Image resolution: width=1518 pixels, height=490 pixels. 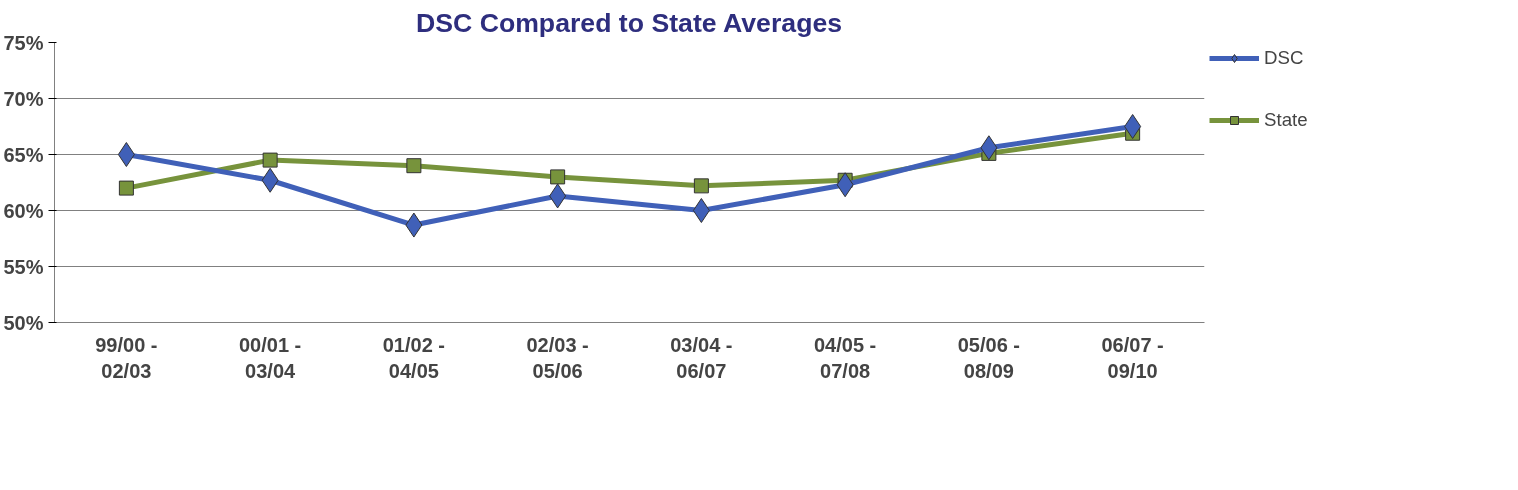 I want to click on x-tick-label: 03/04 - 06/07, so click(x=701, y=357).